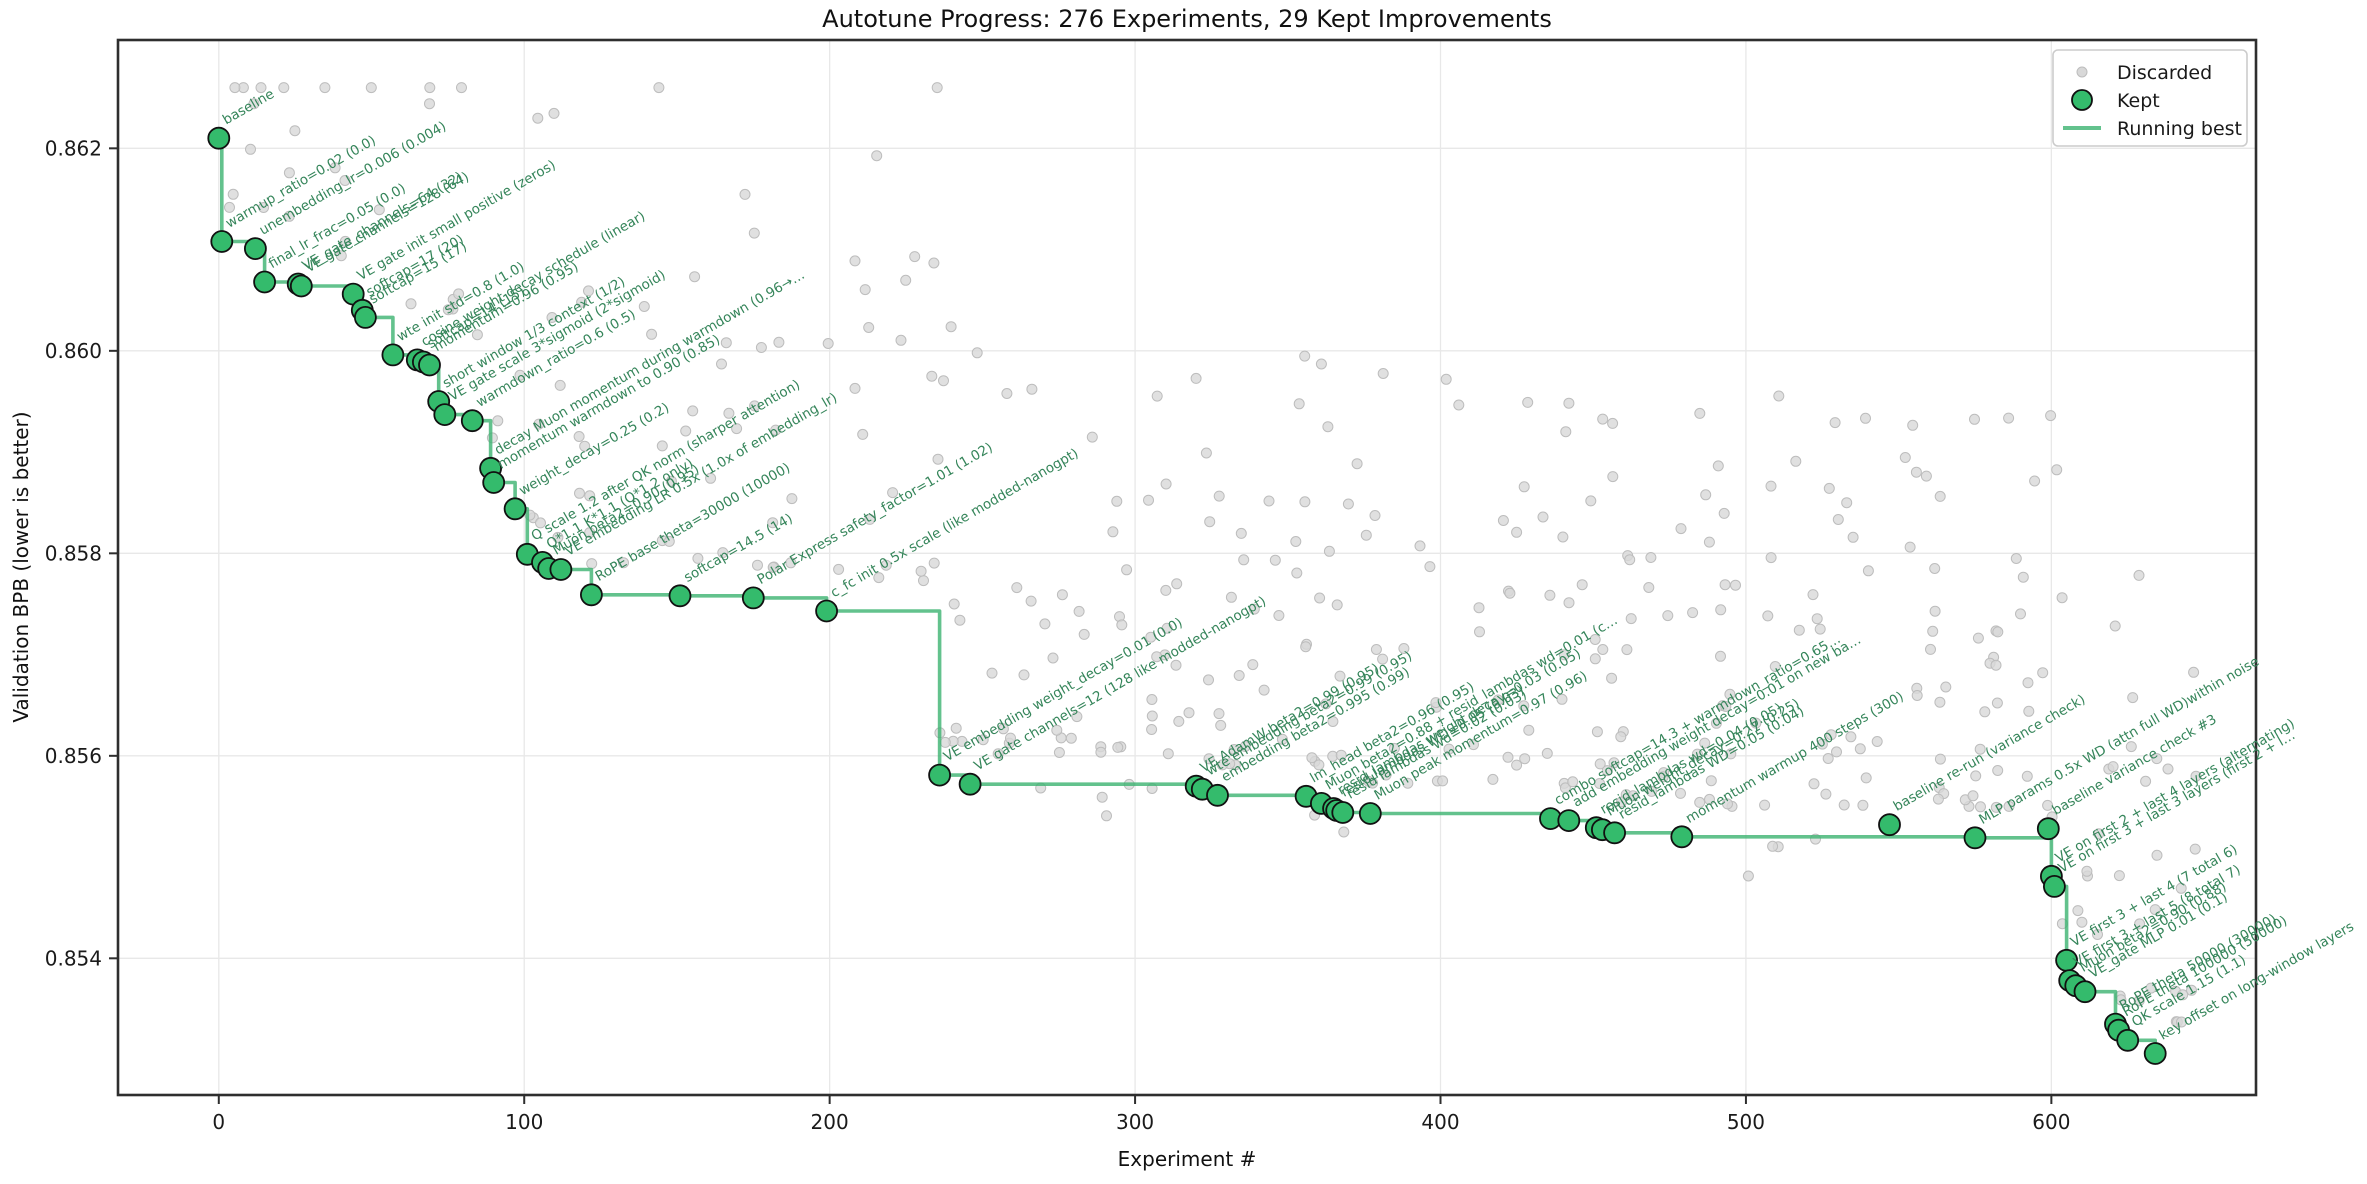 This screenshot has width=2367, height=1184. Describe the element at coordinates (2082, 100) in the screenshot. I see `legend-kept-marker` at that location.